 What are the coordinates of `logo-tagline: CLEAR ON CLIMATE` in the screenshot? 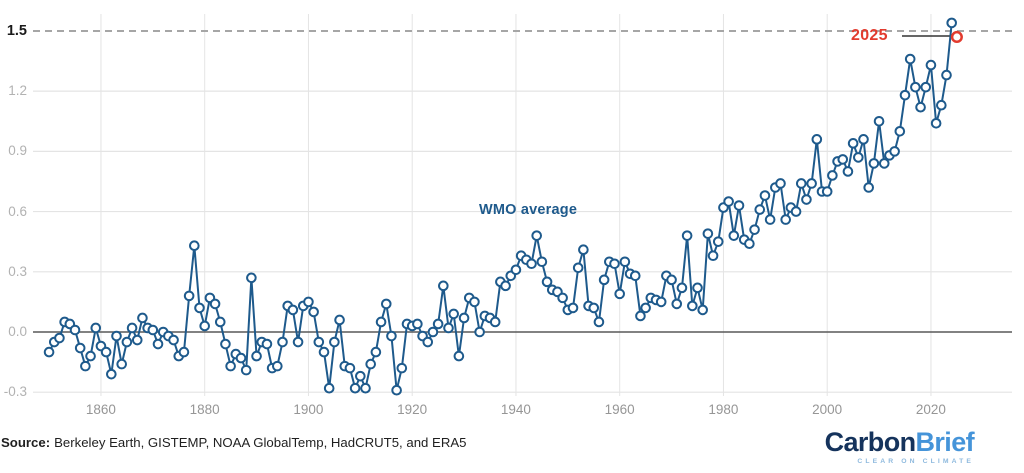 It's located at (915, 461).